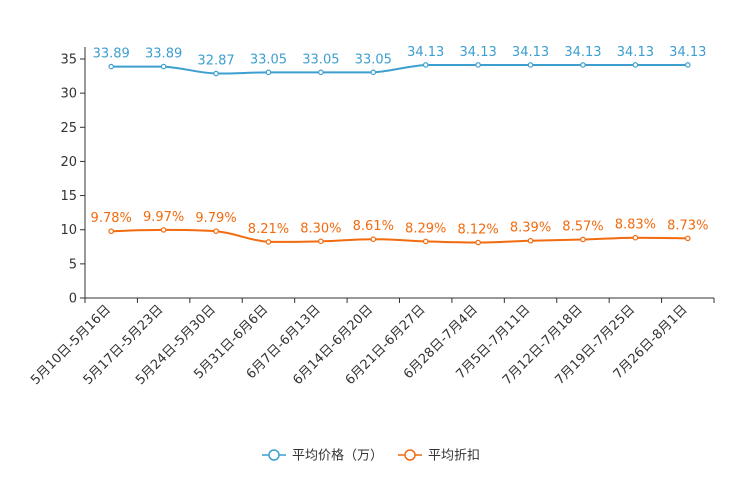 The image size is (744, 496). I want to click on data-label: 8.29%, so click(425, 228).